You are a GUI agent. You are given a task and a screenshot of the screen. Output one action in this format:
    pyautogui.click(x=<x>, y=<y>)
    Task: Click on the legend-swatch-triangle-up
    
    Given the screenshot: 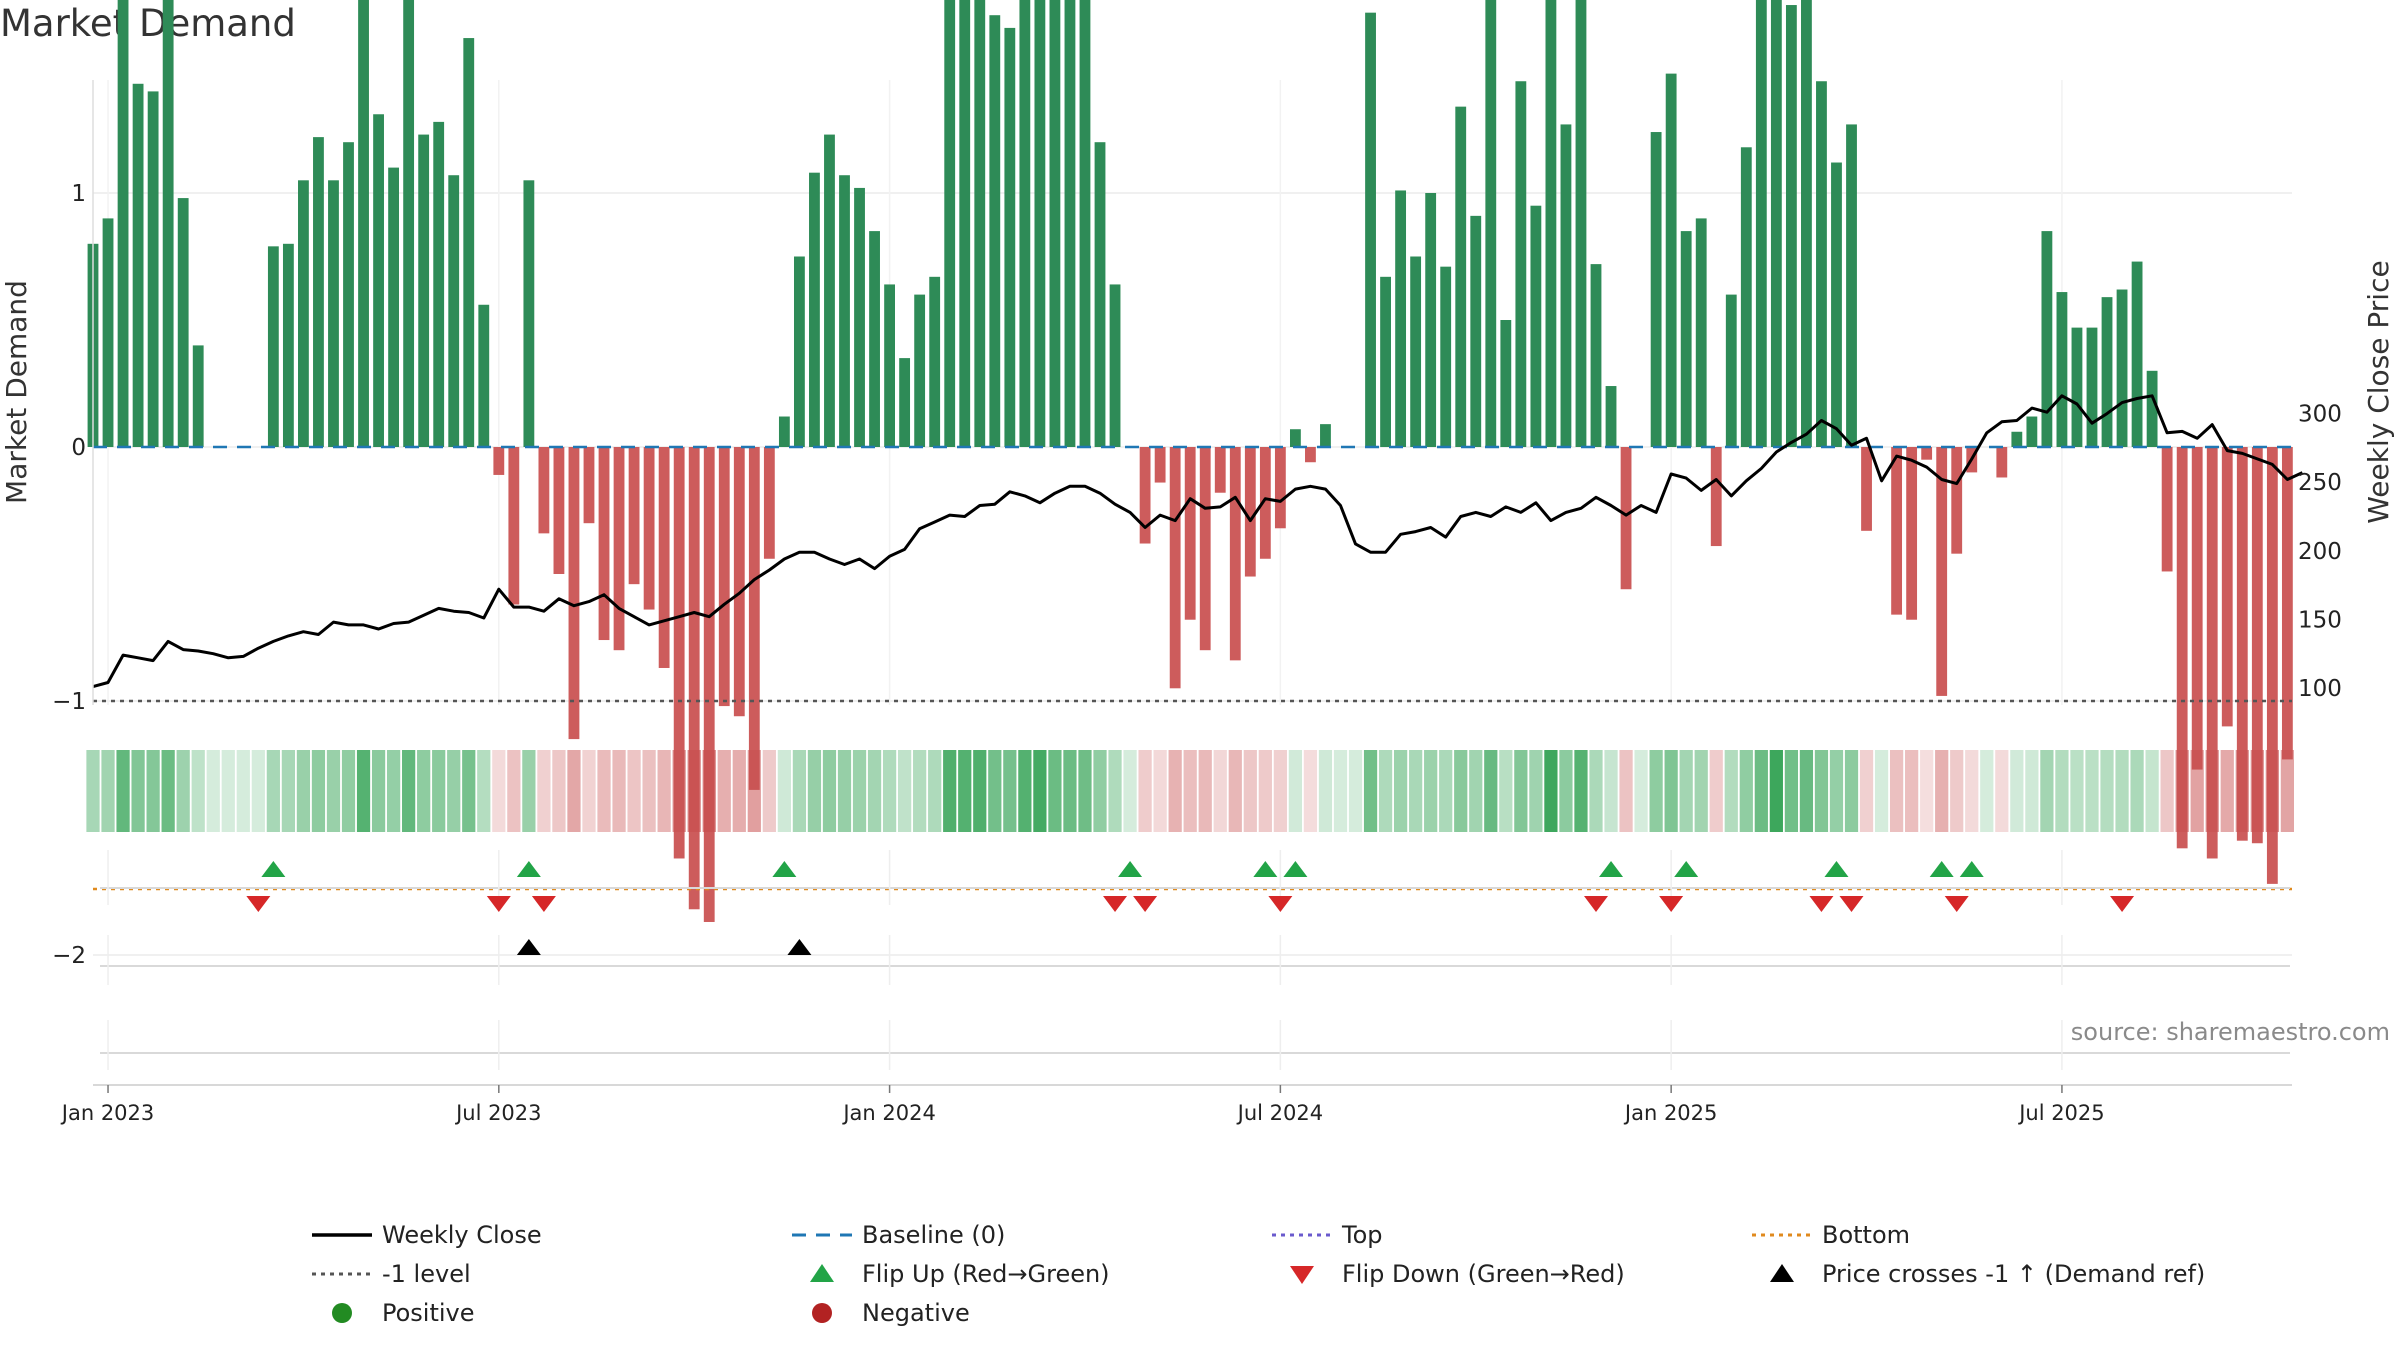 What is the action you would take?
    pyautogui.click(x=1782, y=1273)
    